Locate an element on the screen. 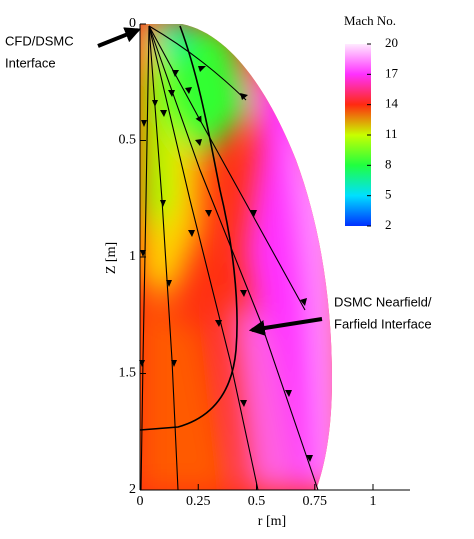 The height and width of the screenshot is (539, 474). y-tick-label: 1 is located at coordinates (132, 256).